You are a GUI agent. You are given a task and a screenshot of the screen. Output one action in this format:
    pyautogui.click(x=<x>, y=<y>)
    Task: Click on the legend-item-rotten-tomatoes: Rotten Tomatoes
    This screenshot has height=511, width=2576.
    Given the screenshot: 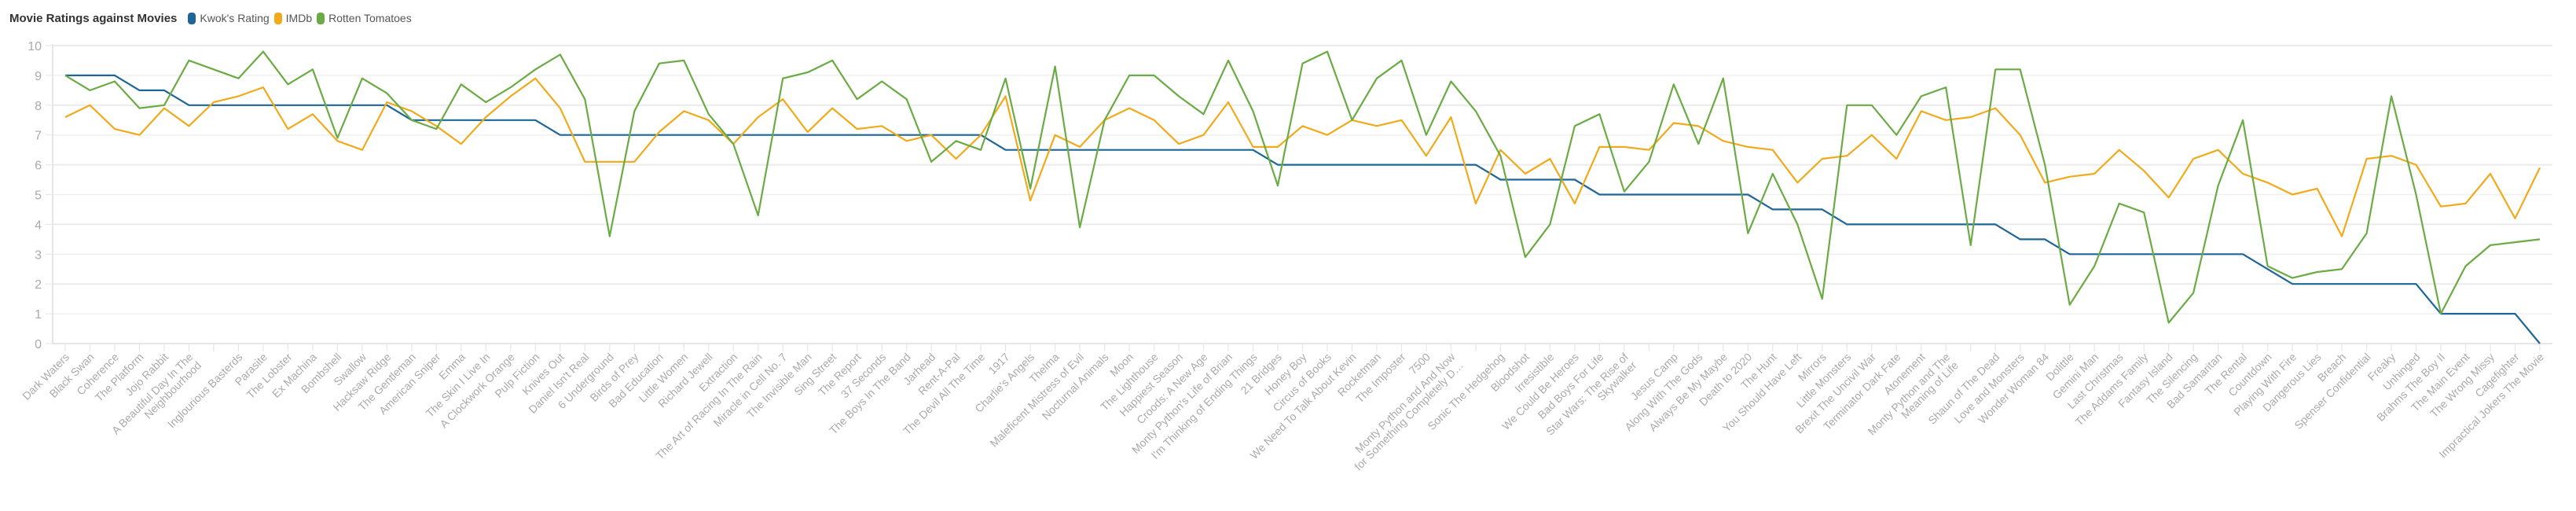 What is the action you would take?
    pyautogui.click(x=364, y=18)
    